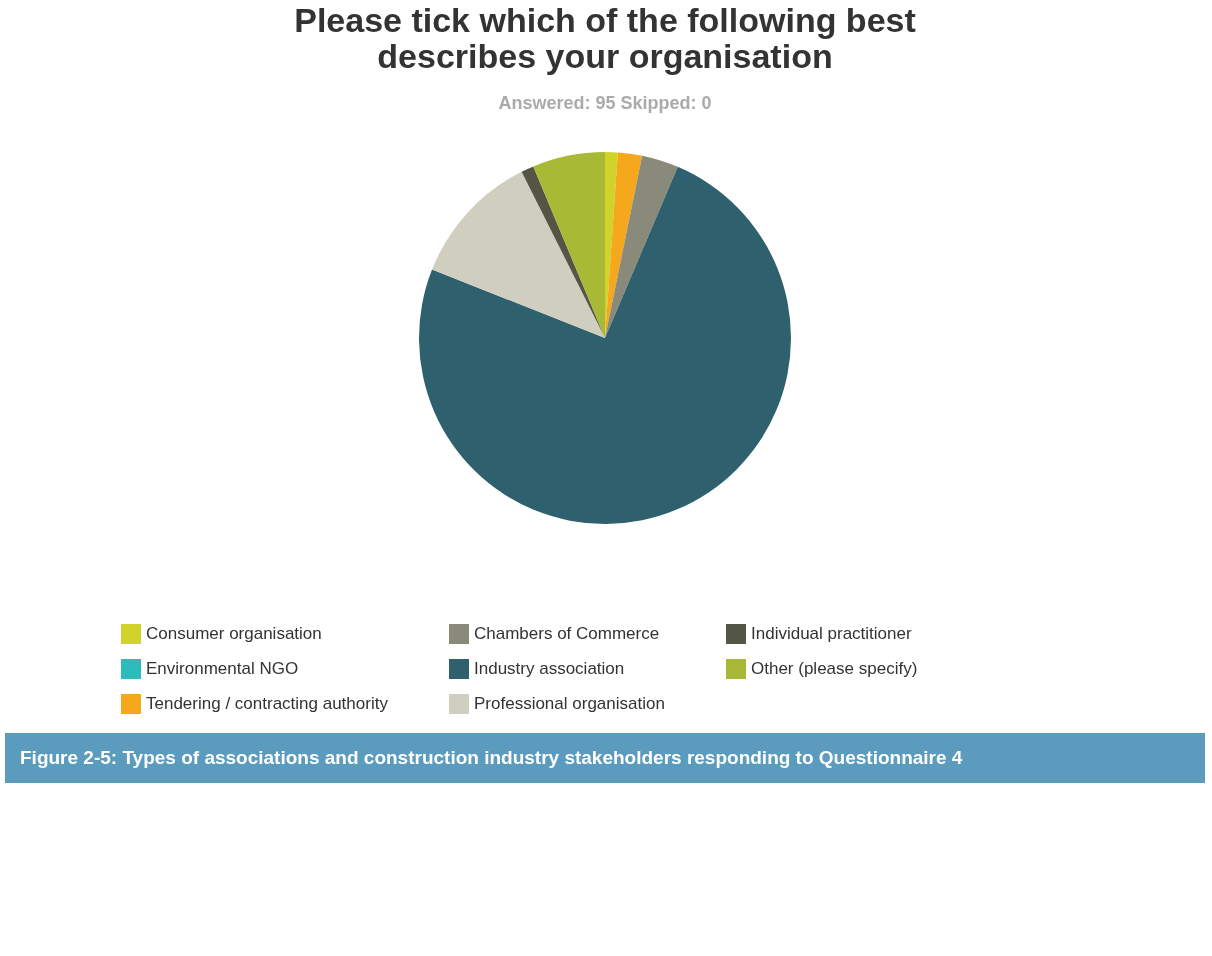 The height and width of the screenshot is (956, 1212). I want to click on legend-label: Professional organisation, so click(569, 703).